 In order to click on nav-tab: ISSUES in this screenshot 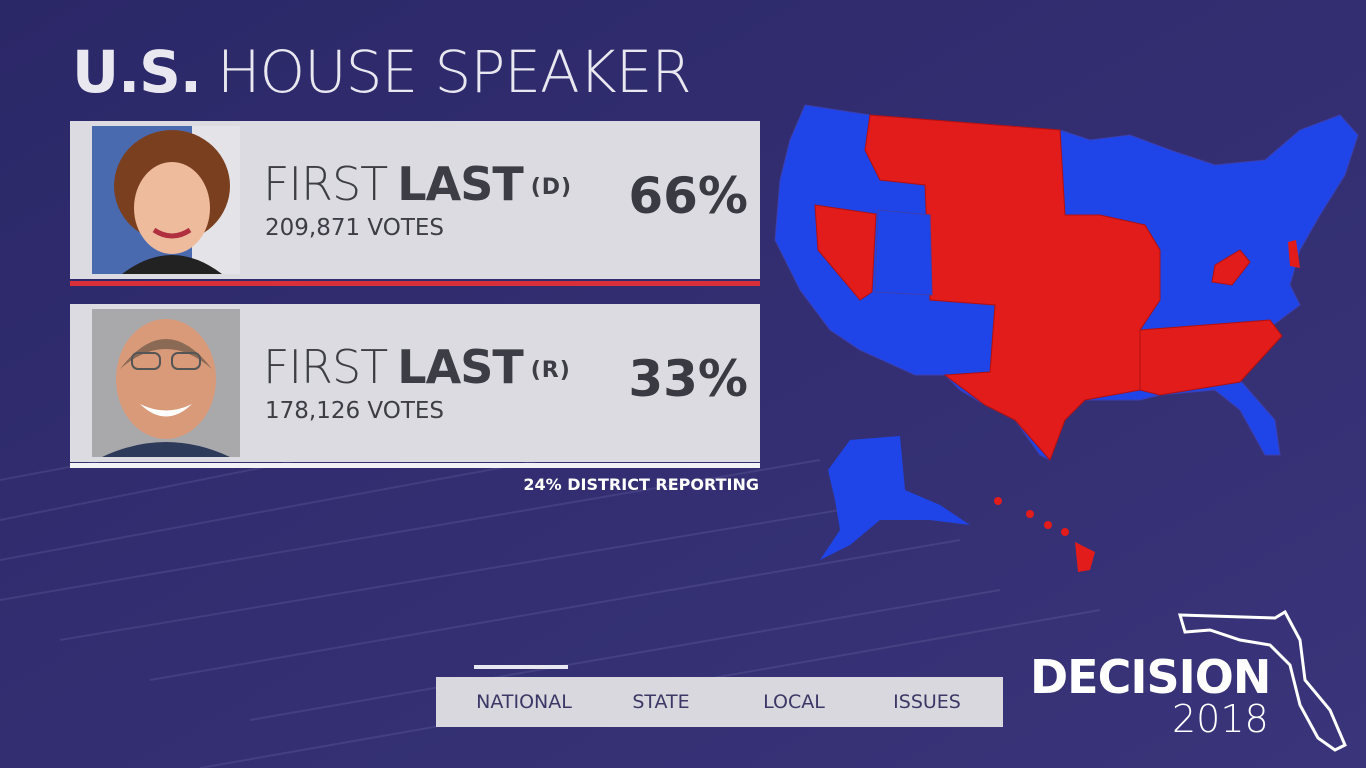, I will do `click(927, 702)`.